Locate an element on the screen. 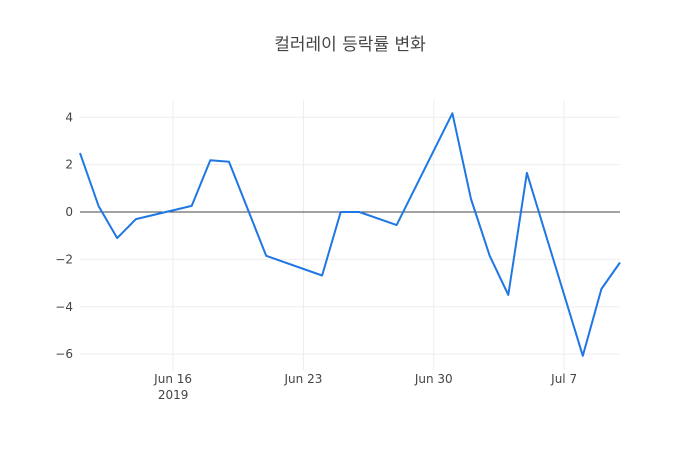 The width and height of the screenshot is (700, 450). x-axis: Jun 16 2019 Jun 23 Jun 30 Jul 7 is located at coordinates (365, 387).